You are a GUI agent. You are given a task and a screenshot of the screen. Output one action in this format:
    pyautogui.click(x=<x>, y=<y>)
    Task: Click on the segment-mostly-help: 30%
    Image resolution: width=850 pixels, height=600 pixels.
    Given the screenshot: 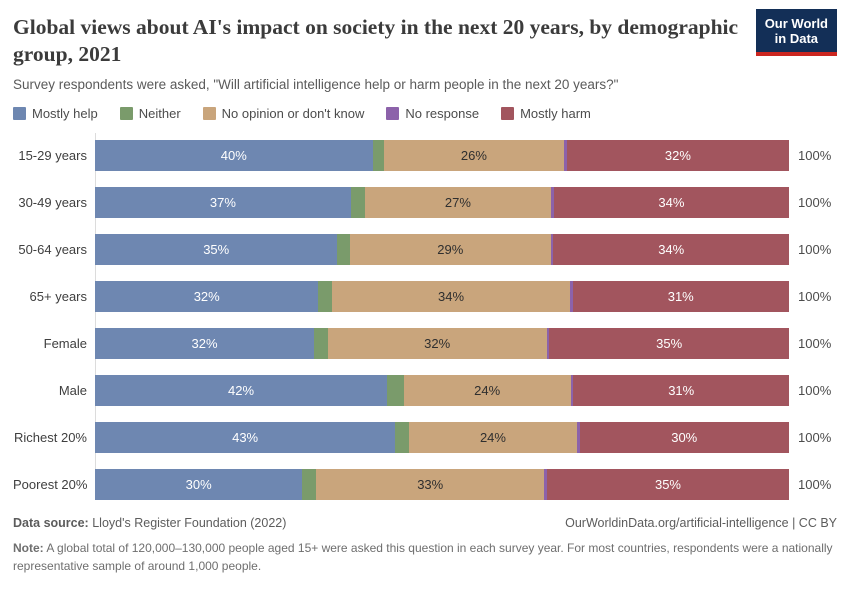 What is the action you would take?
    pyautogui.click(x=199, y=485)
    